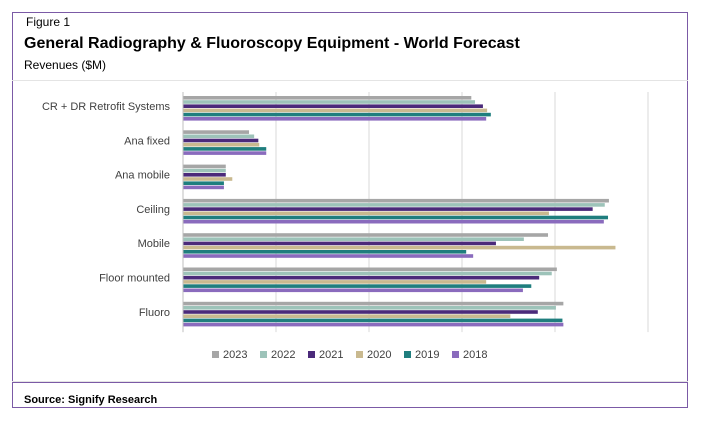 This screenshot has width=703, height=432. I want to click on legend-swatch-2021, so click(311, 354).